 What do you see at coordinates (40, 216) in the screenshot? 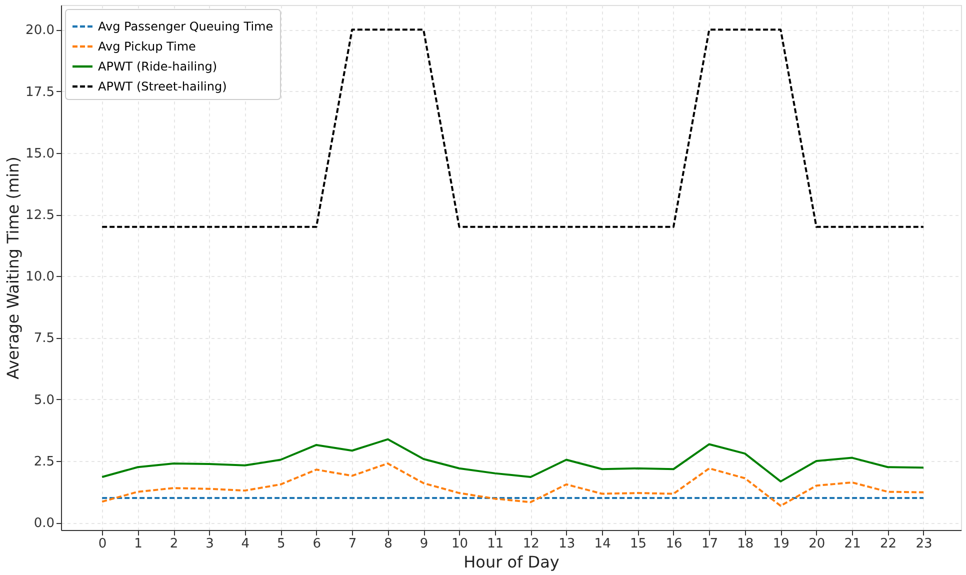
I see `y-tick-label: 12.5` at bounding box center [40, 216].